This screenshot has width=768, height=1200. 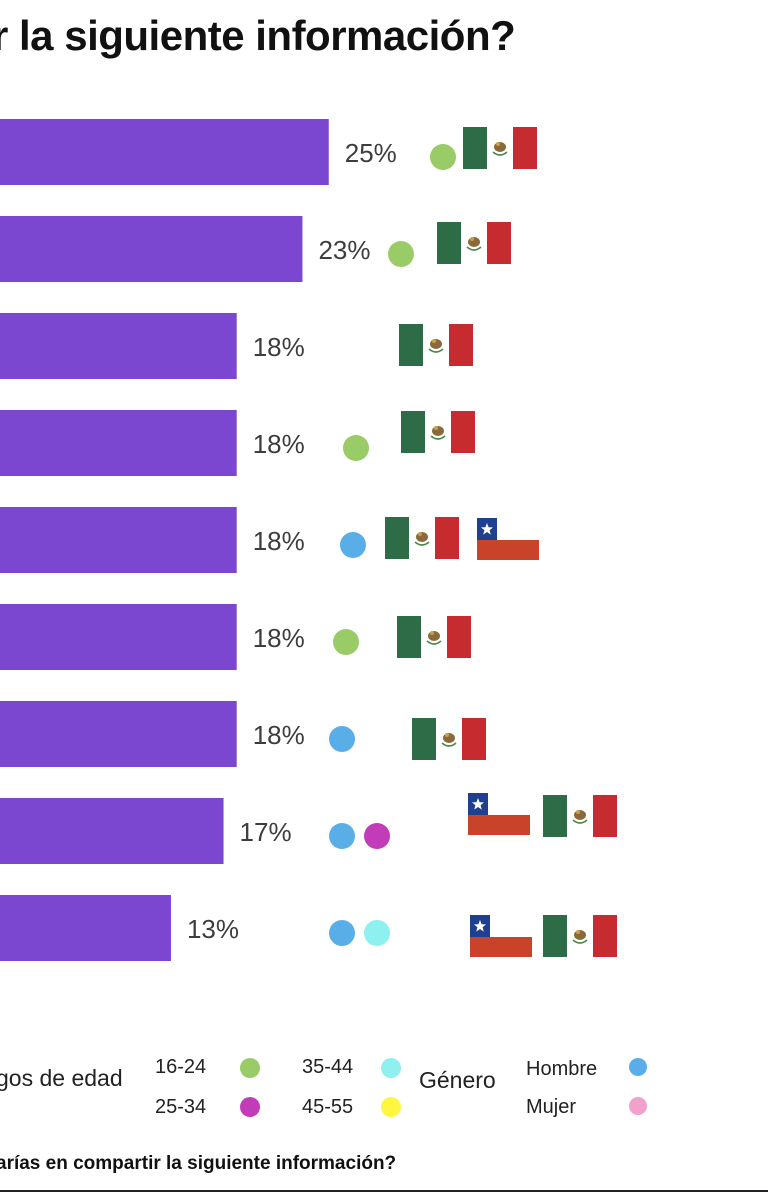 What do you see at coordinates (551, 1107) in the screenshot?
I see `legend-label-mujer: Mujer` at bounding box center [551, 1107].